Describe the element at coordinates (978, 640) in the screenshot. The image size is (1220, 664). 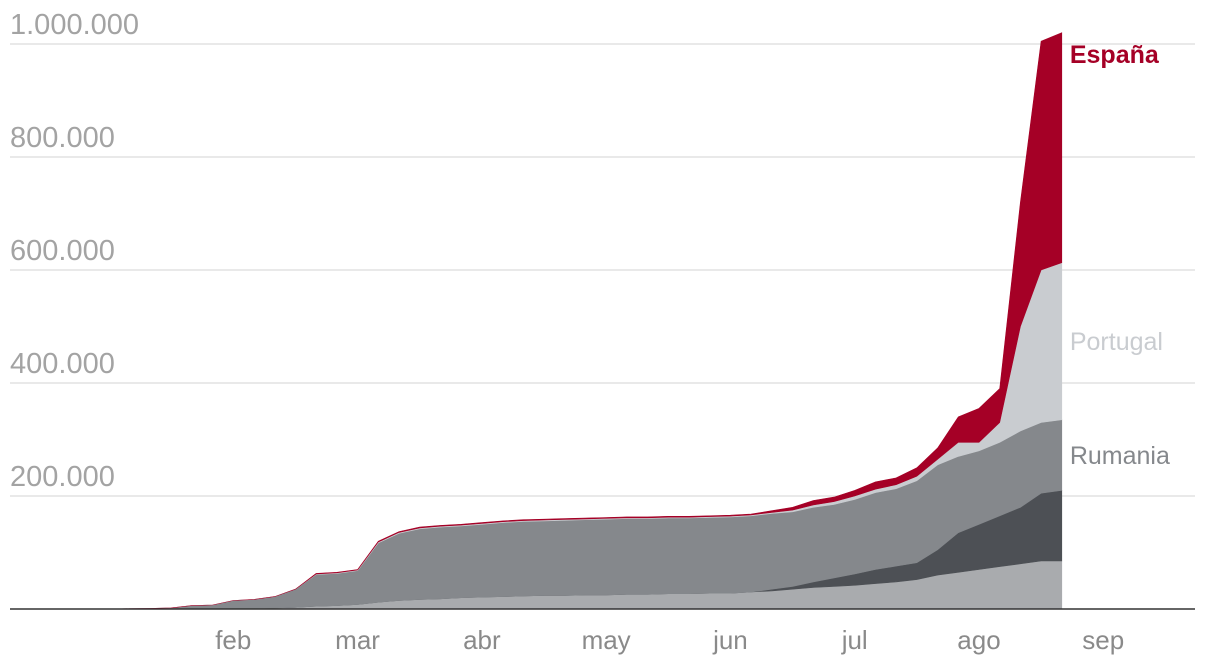
I see `x-tick-label: ago` at that location.